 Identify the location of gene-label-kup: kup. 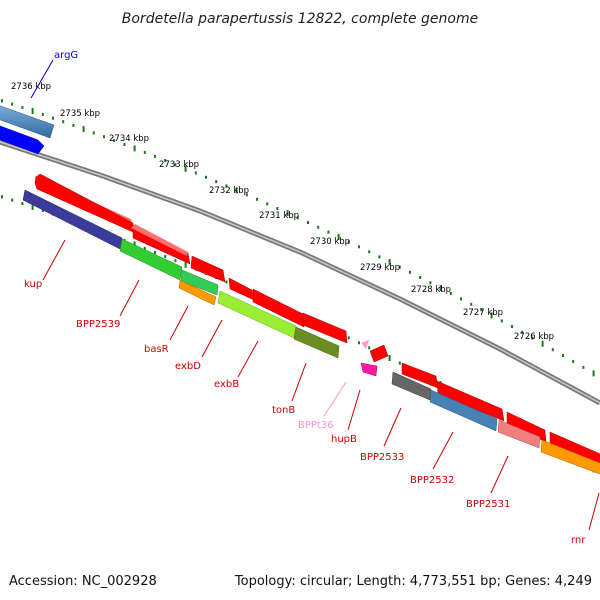
(33, 284).